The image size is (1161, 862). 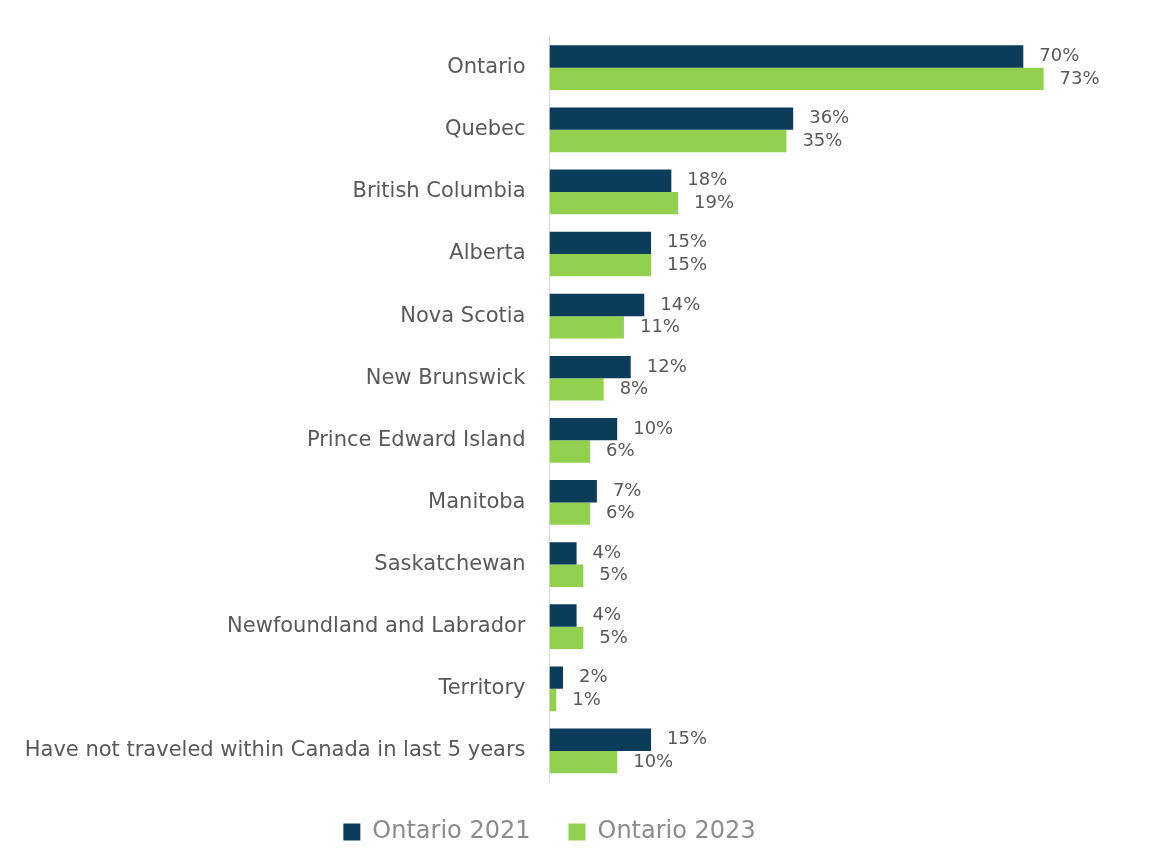 I want to click on legend-label: Ontario 2021, so click(x=451, y=830).